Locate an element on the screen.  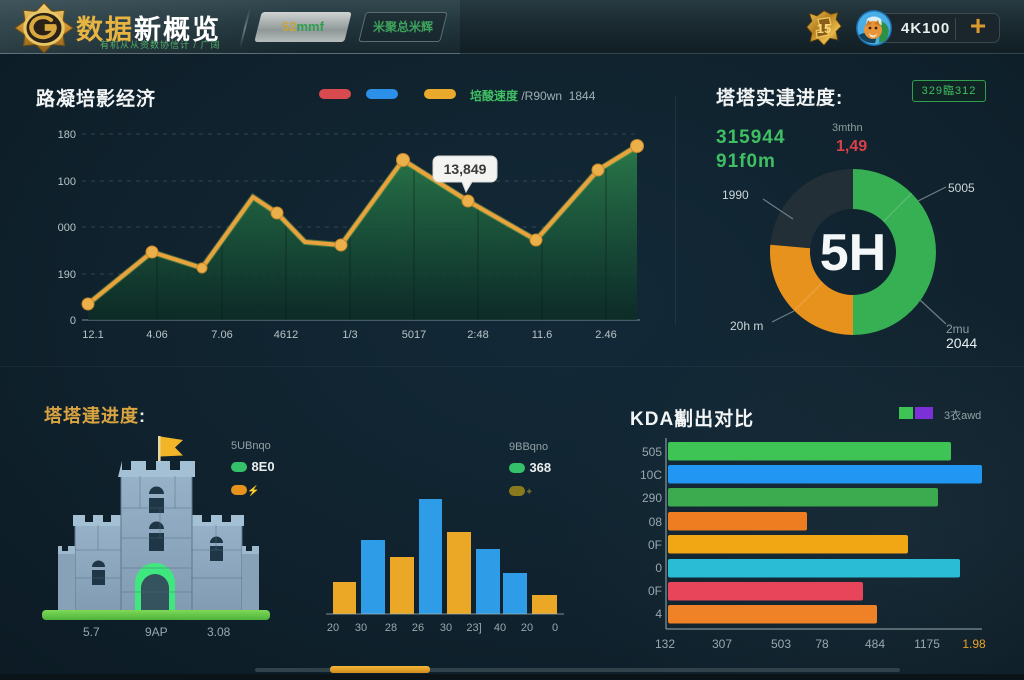
svg-text: 4 is located at coordinates (658, 614).